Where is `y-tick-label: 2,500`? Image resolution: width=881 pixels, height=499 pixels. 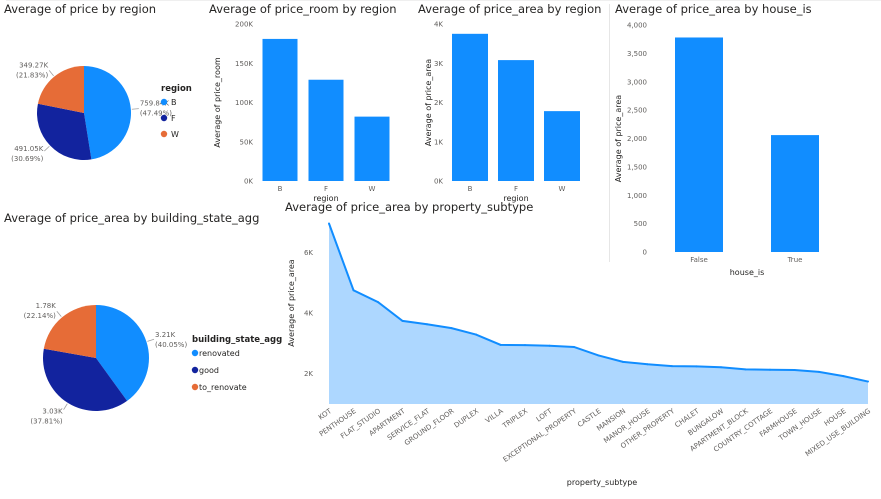 y-tick-label: 2,500 is located at coordinates (637, 111).